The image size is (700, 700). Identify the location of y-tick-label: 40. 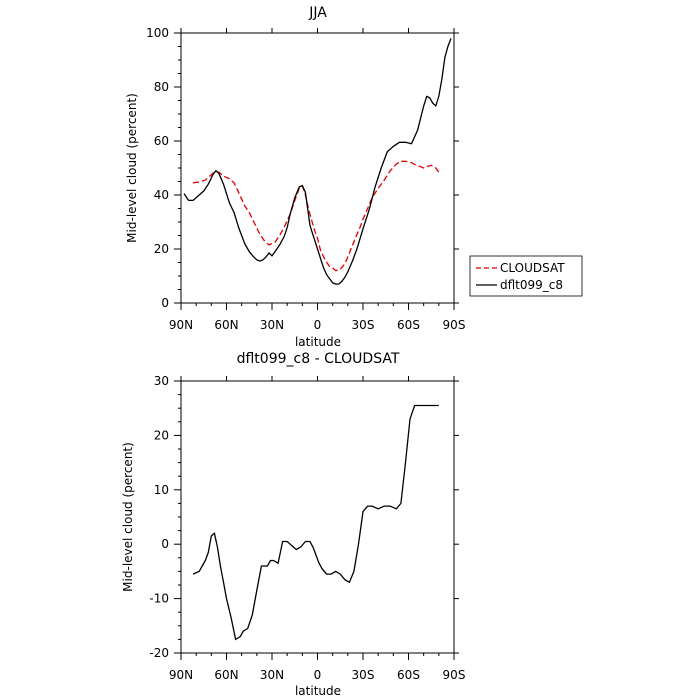
(161, 195).